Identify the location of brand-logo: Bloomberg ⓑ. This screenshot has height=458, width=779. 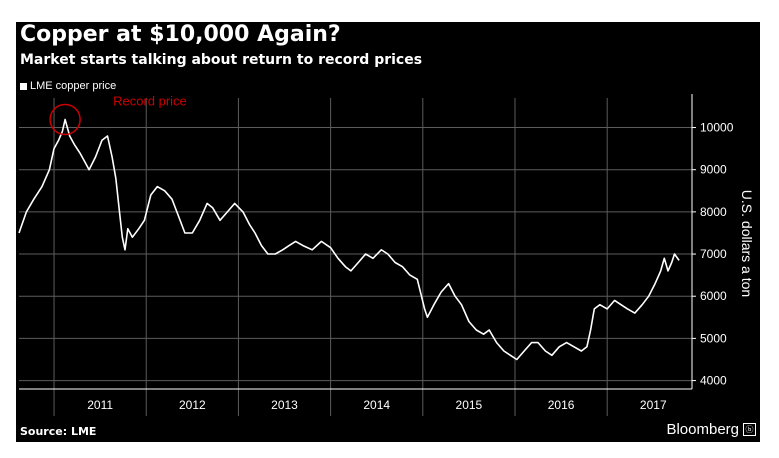
(711, 429).